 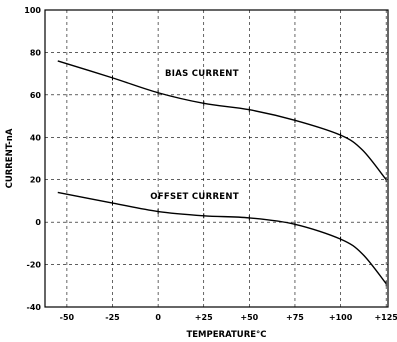 I want to click on x-tick-label: +75, so click(x=295, y=317).